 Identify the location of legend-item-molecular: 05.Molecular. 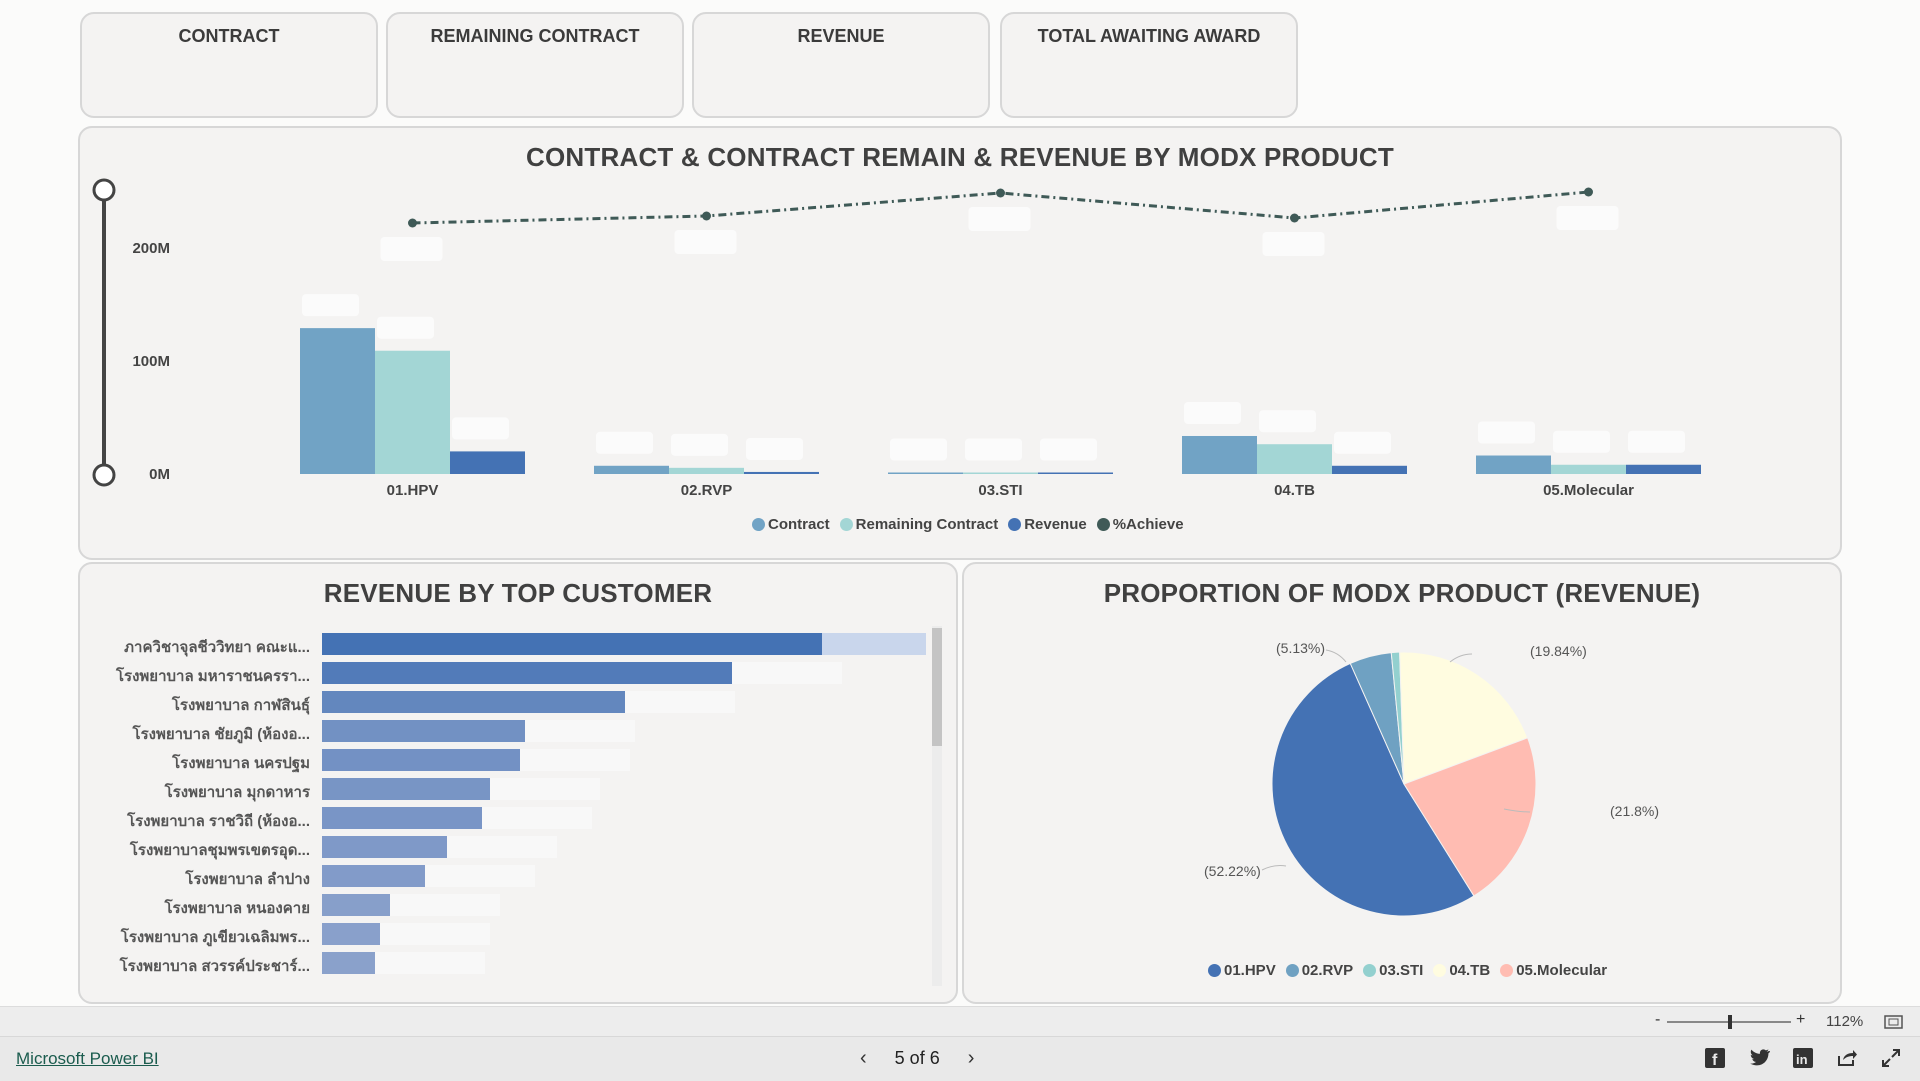
(1553, 970).